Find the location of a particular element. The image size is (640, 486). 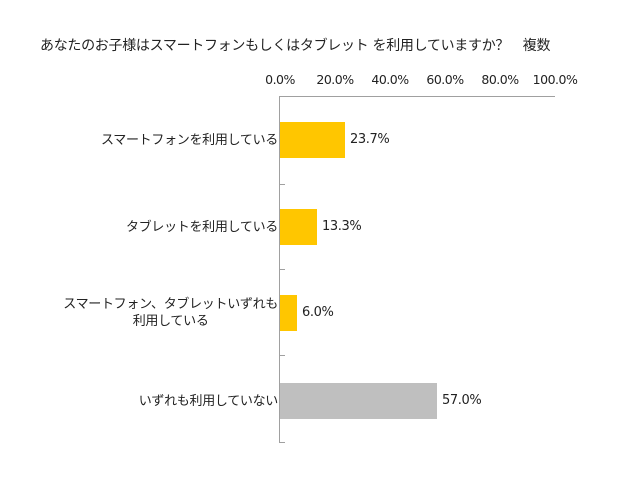

chart-title: あなたのお子様はスマートフォンもしくはタブレット を利用していますか？ 複数 is located at coordinates (295, 46).